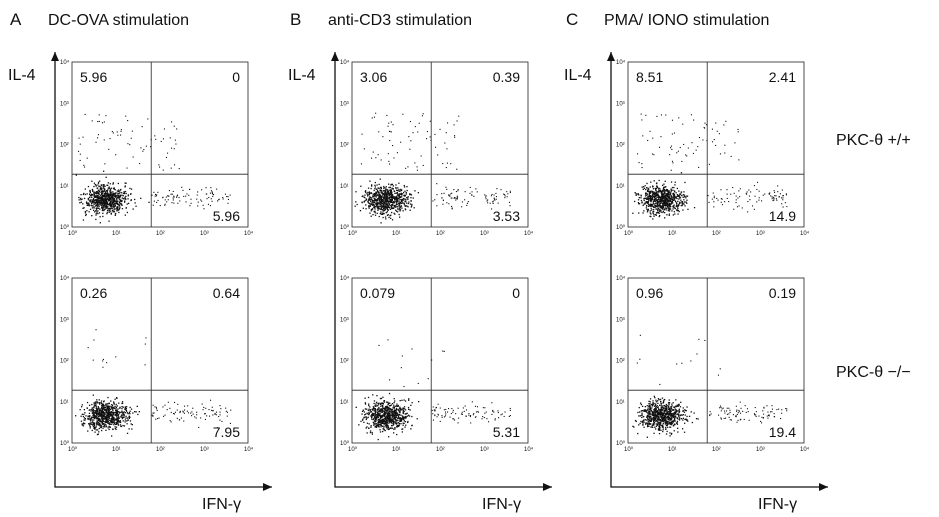 This screenshot has height=517, width=939. I want to click on panel-letter: C, so click(572, 19).